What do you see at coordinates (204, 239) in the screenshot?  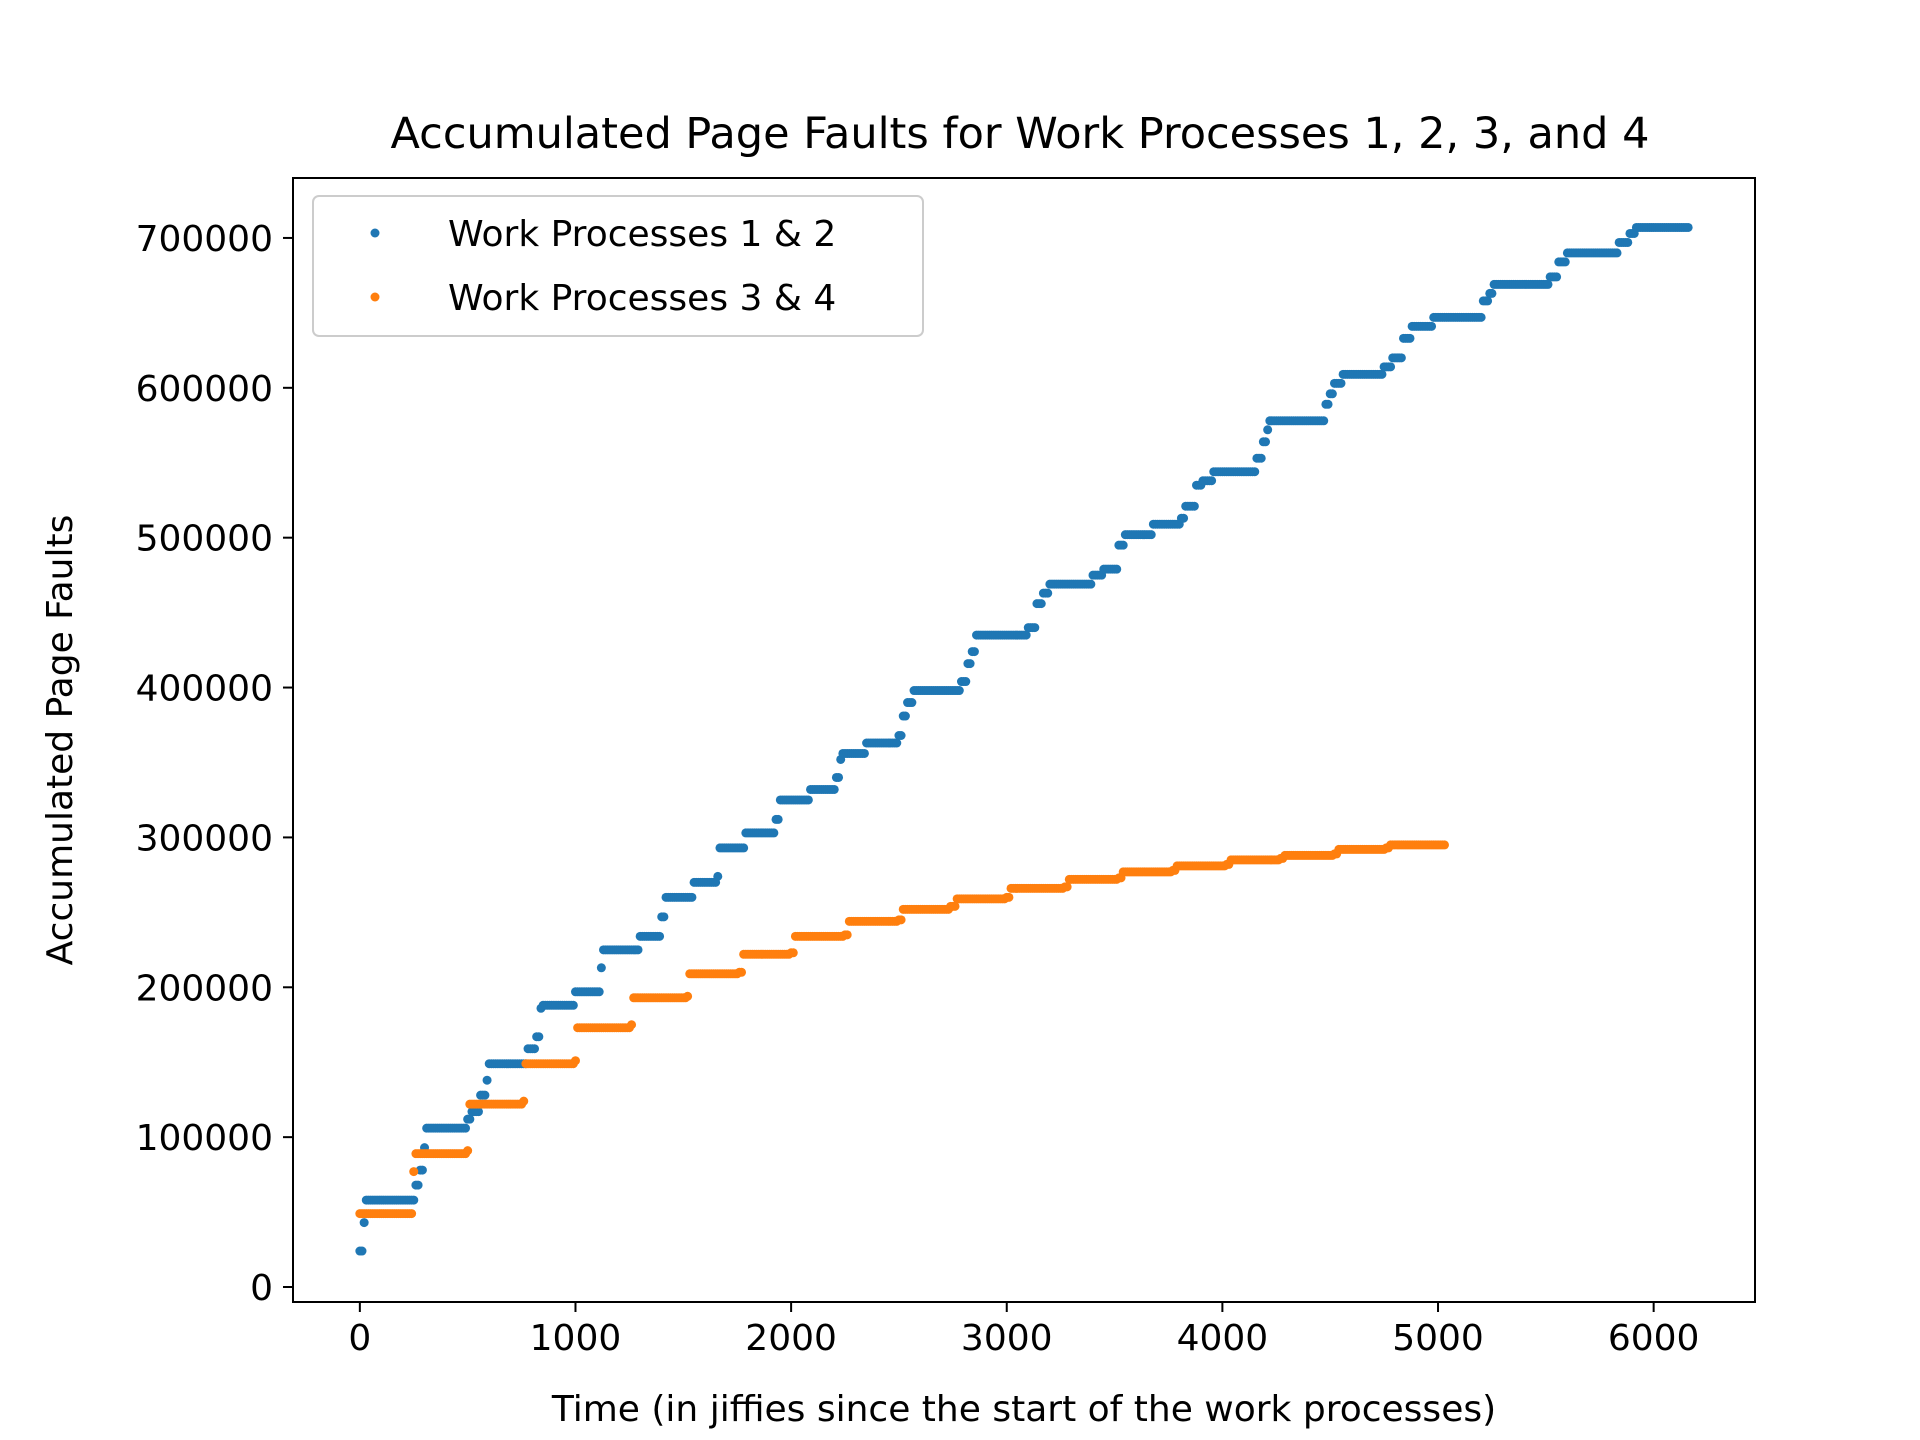 I see `y-tick-label: 700000` at bounding box center [204, 239].